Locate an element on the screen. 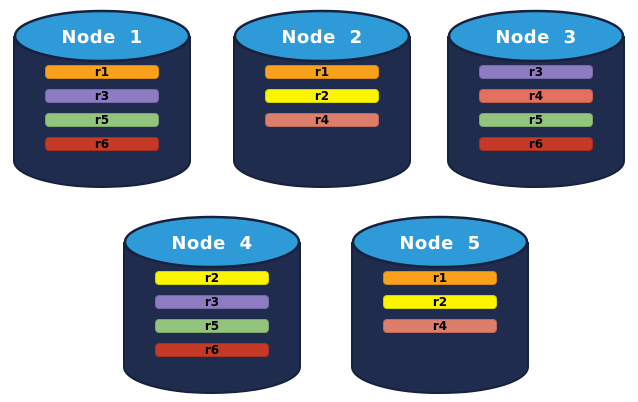 The height and width of the screenshot is (402, 638). node-label: Node 1 is located at coordinates (101, 37).